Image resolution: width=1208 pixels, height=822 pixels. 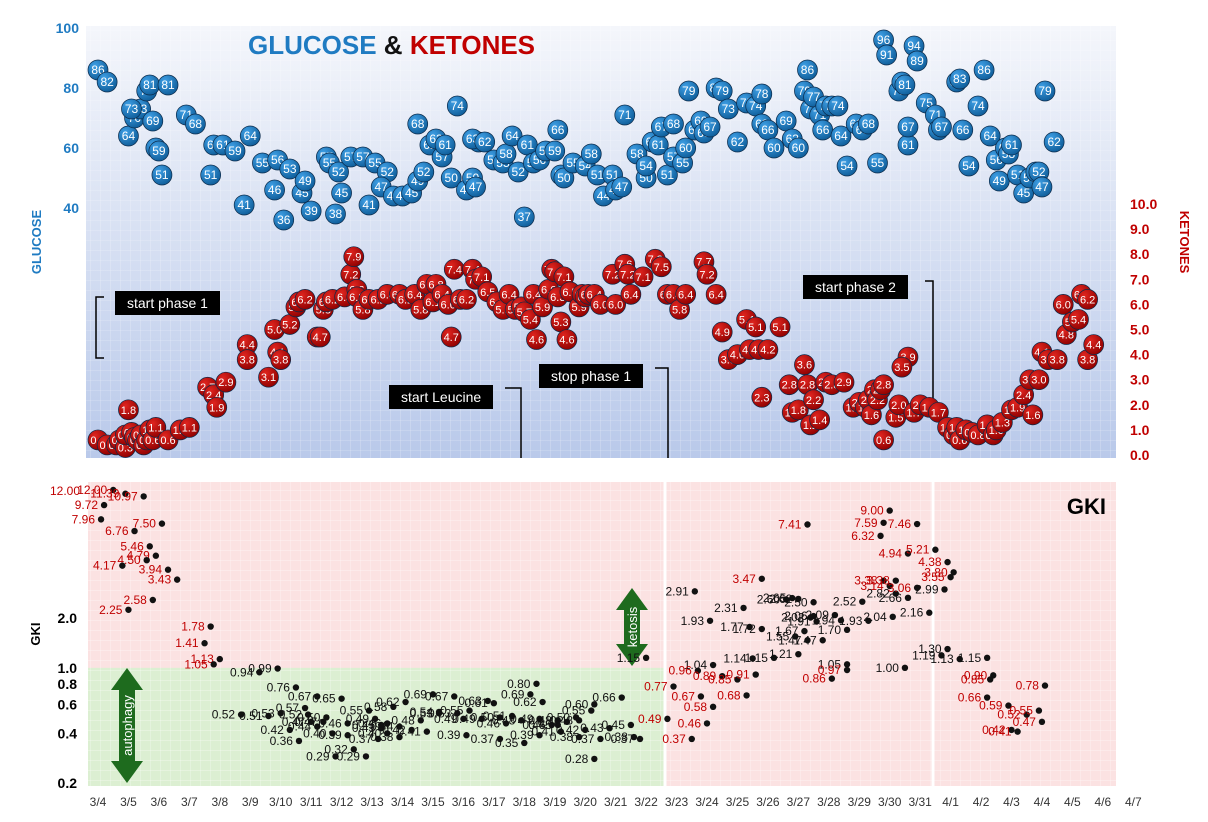 What do you see at coordinates (888, 668) in the screenshot?
I see `gki-value-label: 1.00` at bounding box center [888, 668].